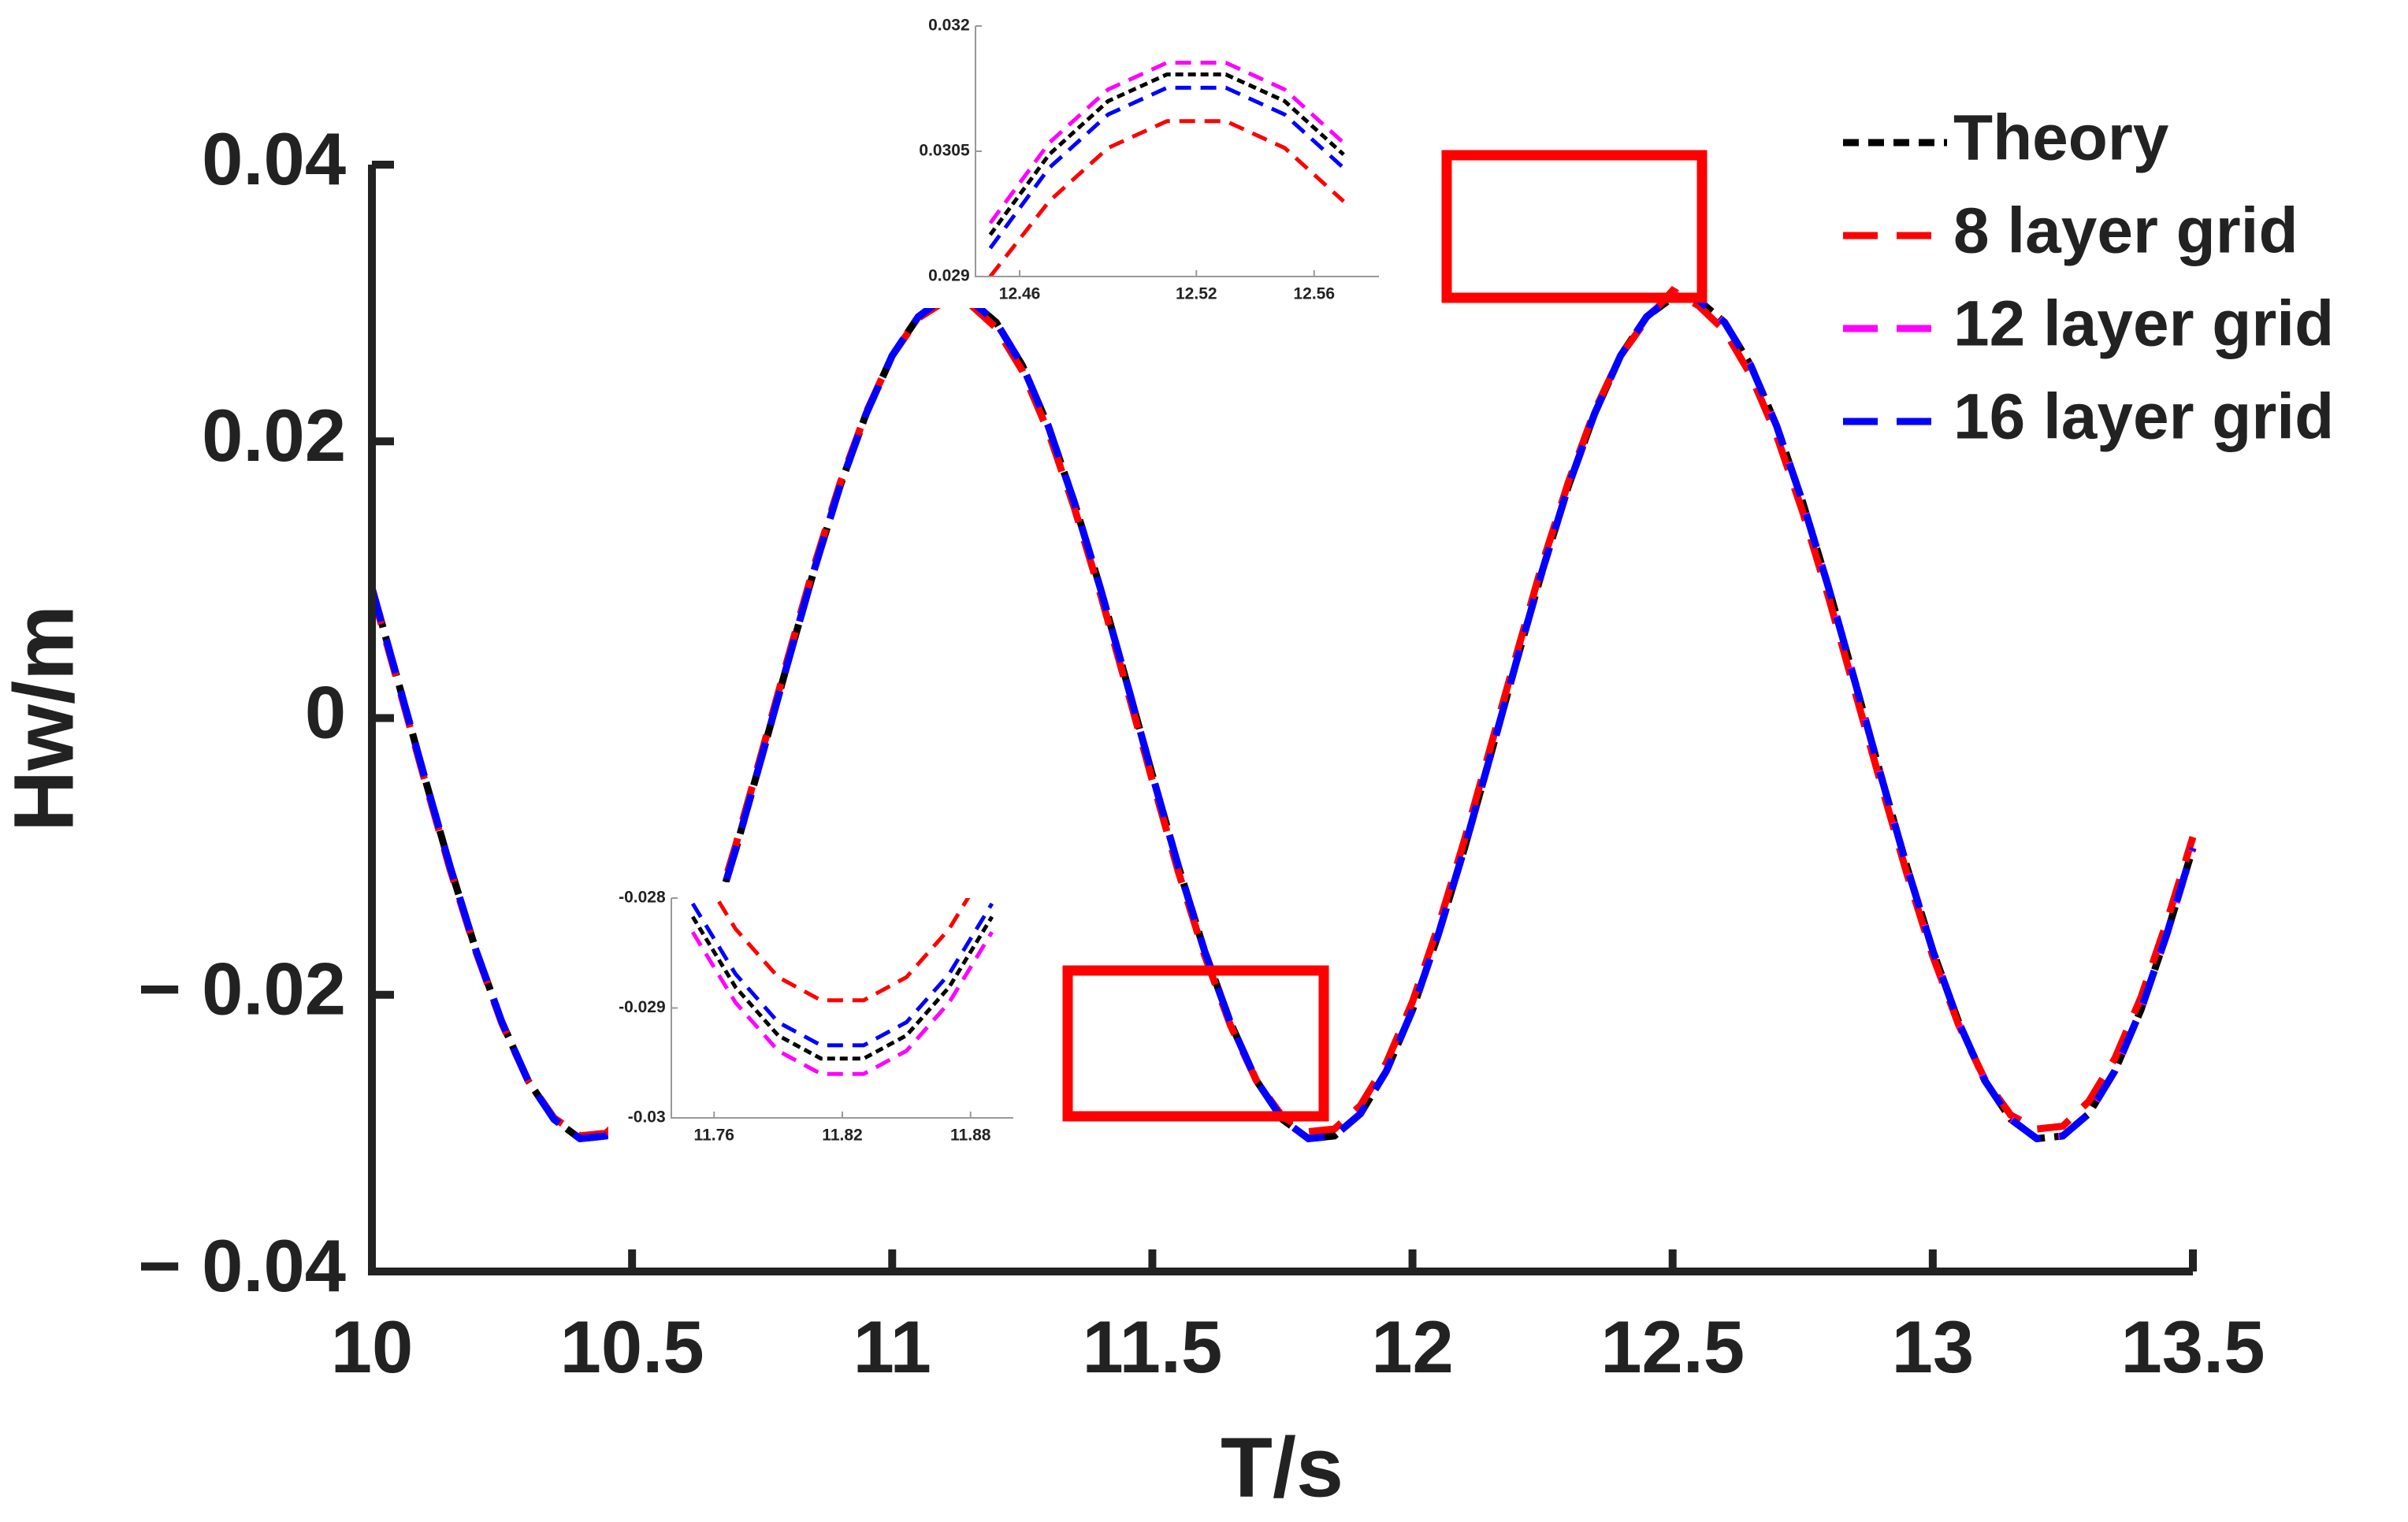 The height and width of the screenshot is (1522, 2408). Describe the element at coordinates (632, 1346) in the screenshot. I see `x-tick-label: 10.5` at that location.